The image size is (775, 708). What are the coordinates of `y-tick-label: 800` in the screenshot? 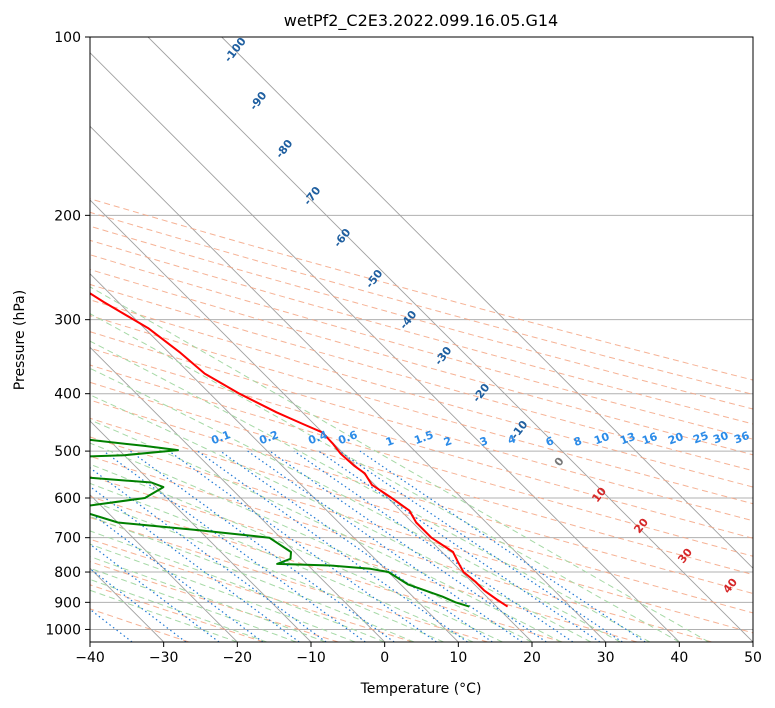 It's located at (67, 573).